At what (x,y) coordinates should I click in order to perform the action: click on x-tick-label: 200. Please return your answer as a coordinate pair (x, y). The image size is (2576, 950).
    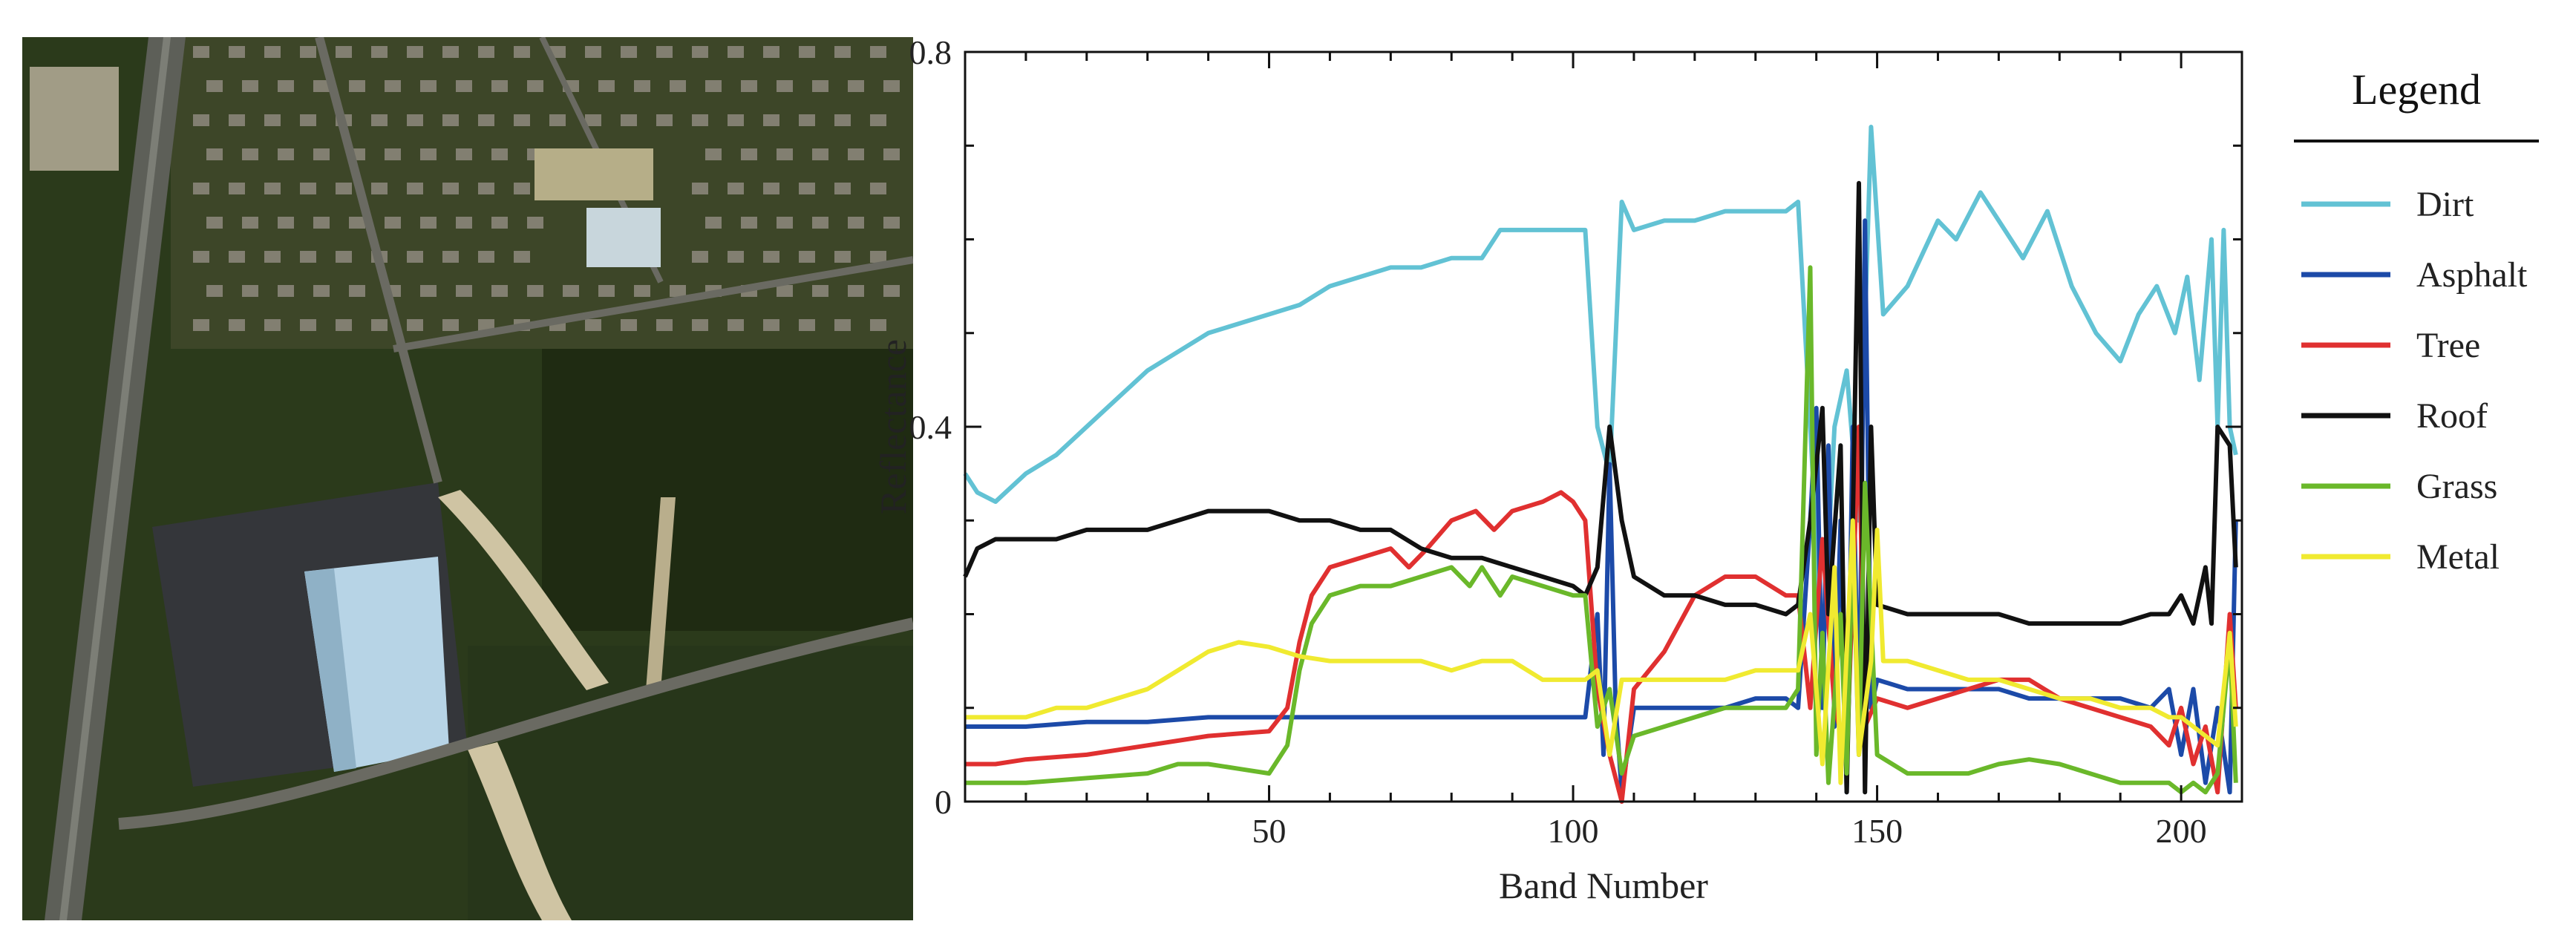
    Looking at the image, I should click on (2181, 831).